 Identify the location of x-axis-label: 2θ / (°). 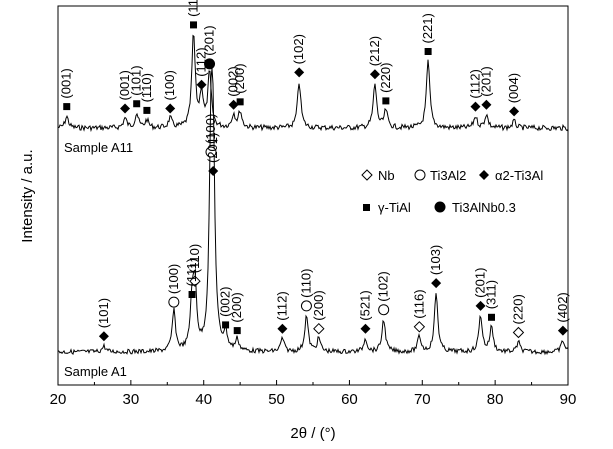
(312, 433).